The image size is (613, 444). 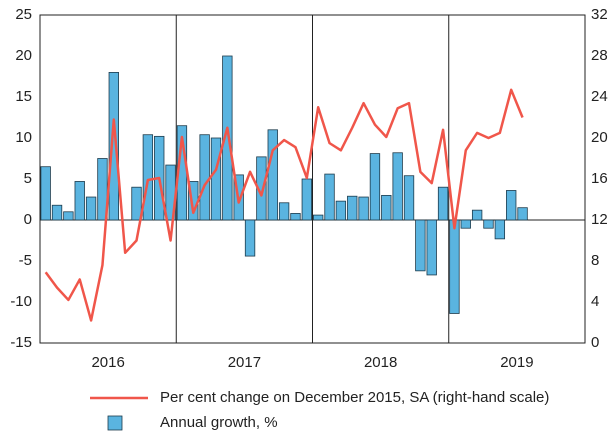 I want to click on x-tick-label: 2019, so click(x=516, y=362).